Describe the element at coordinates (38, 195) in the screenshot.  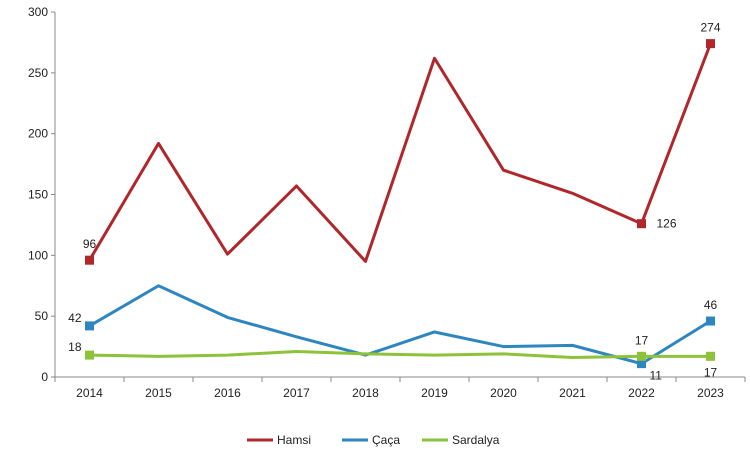
I see `y-tick-label: 150` at that location.